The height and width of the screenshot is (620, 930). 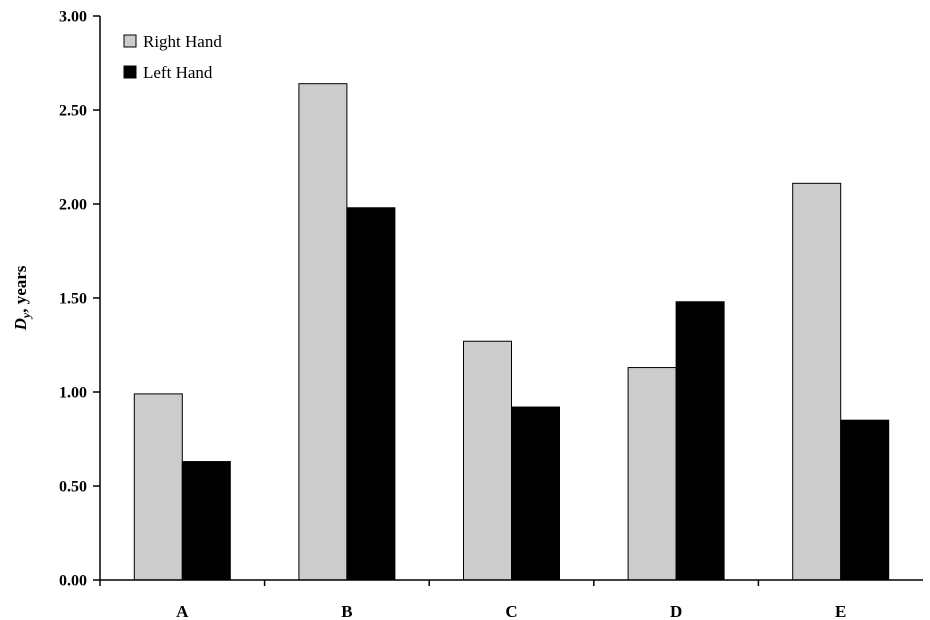 What do you see at coordinates (840, 611) in the screenshot?
I see `x-tick-label-e: E` at bounding box center [840, 611].